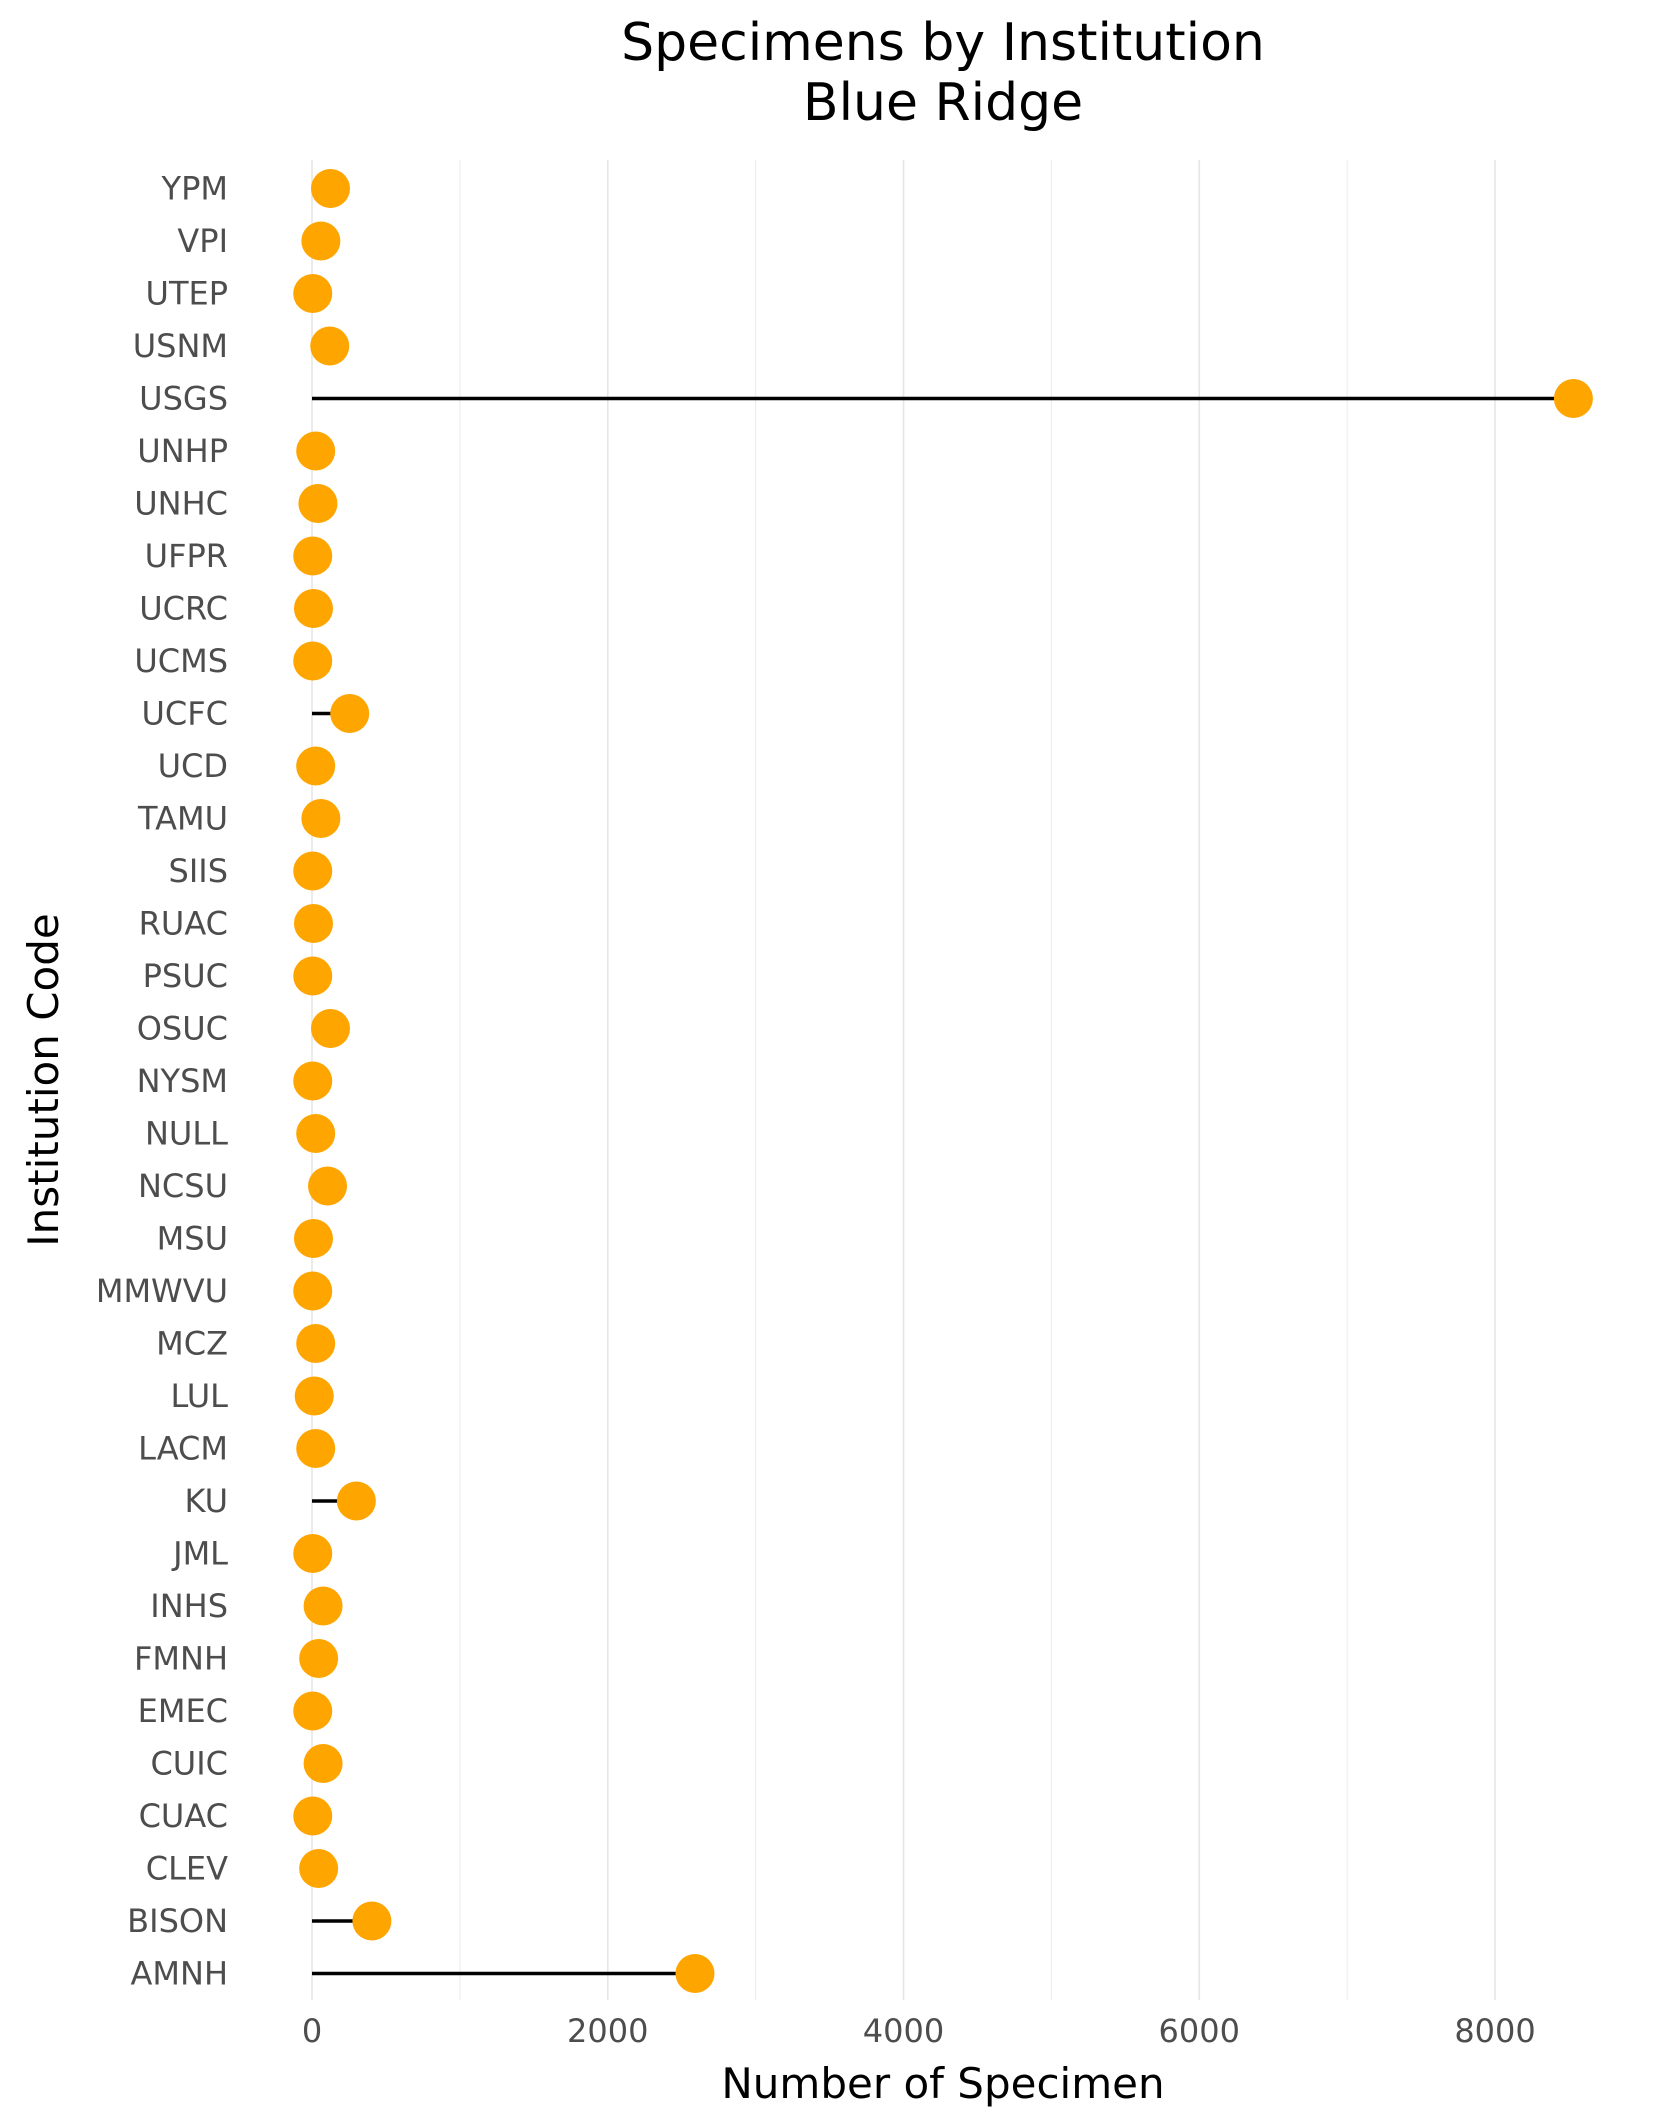 Image resolution: width=1653 pixels, height=2125 pixels. Describe the element at coordinates (200, 1396) in the screenshot. I see `y-tick-label: LUL` at that location.